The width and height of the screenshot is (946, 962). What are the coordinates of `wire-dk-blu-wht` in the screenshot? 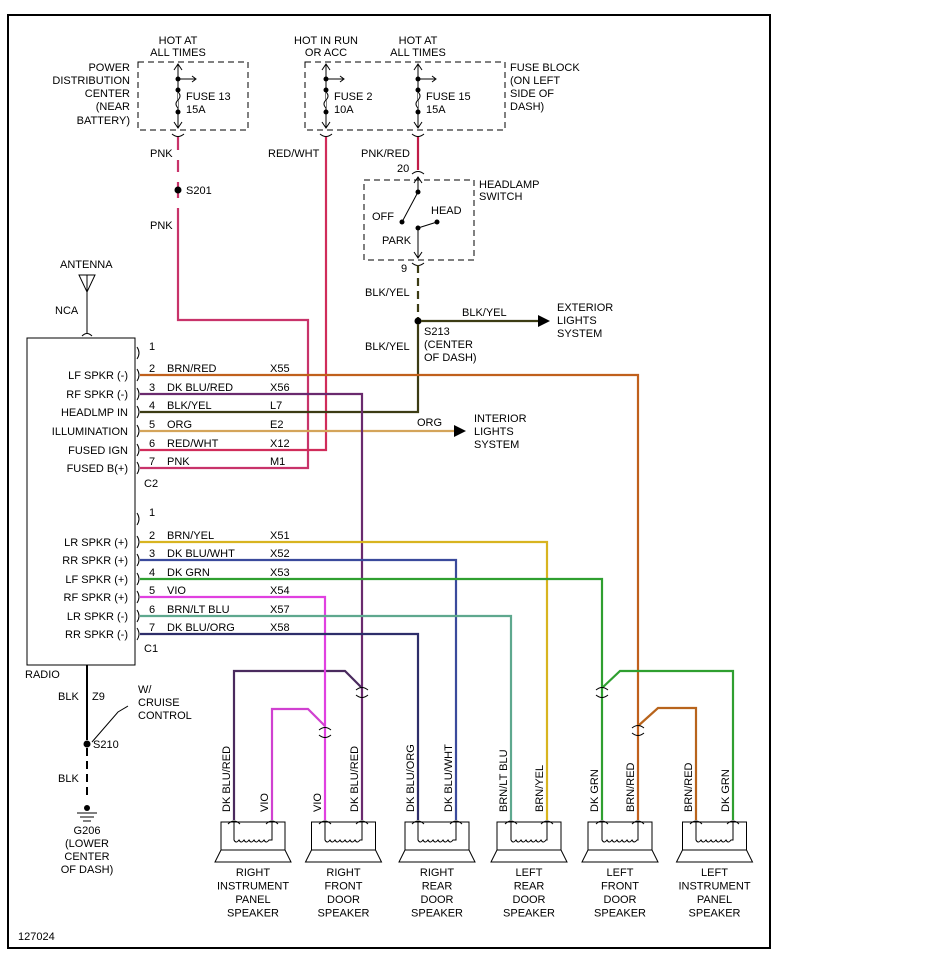 It's located at (299, 689).